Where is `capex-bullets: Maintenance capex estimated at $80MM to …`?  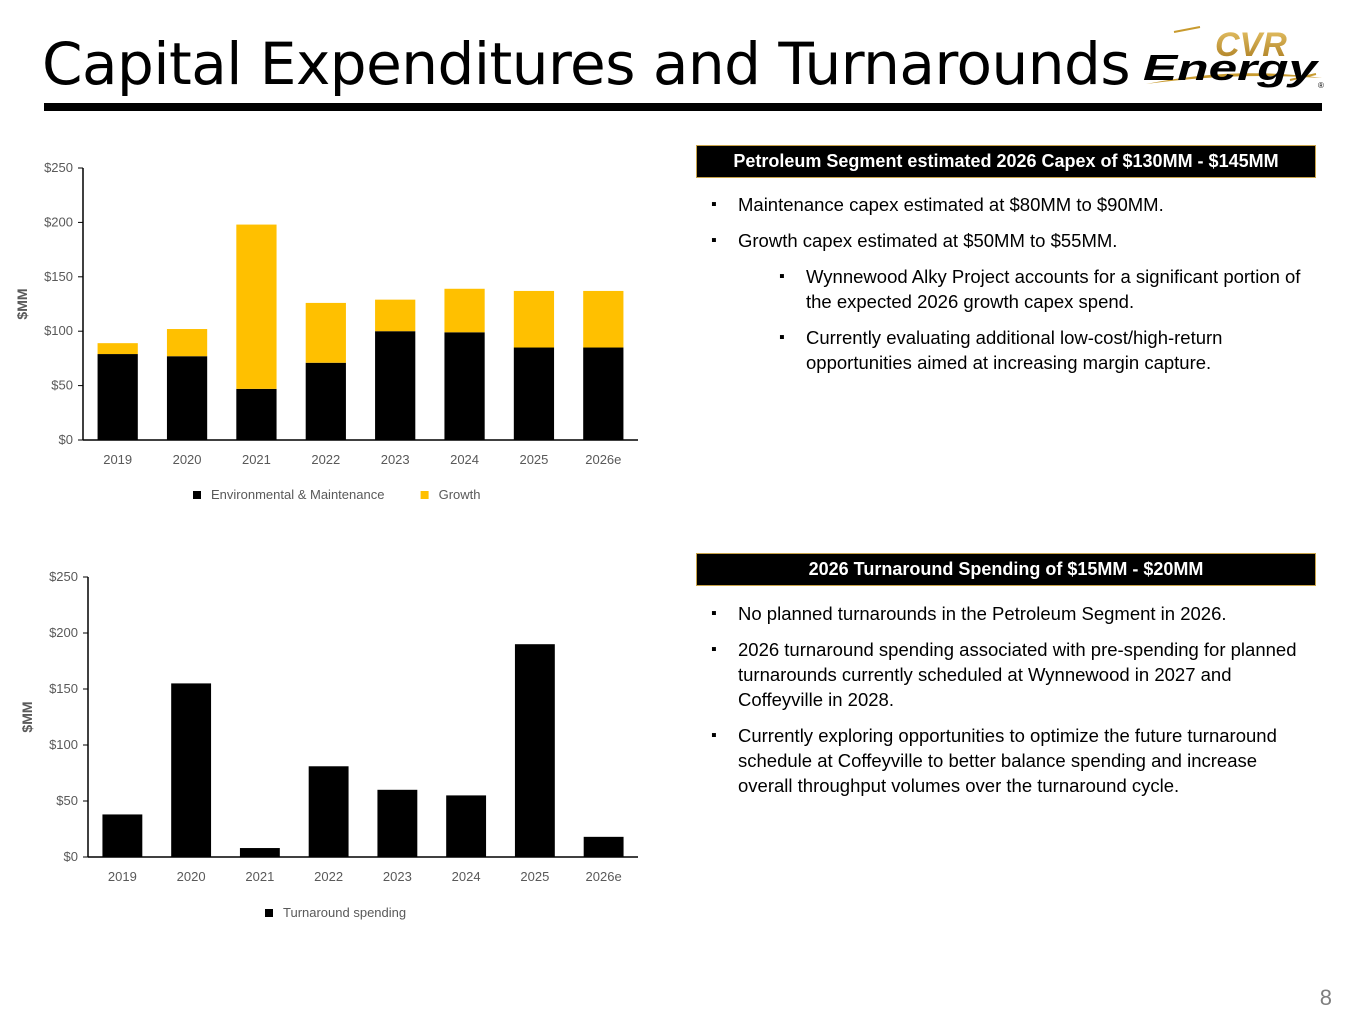 capex-bullets: Maintenance capex estimated at $80MM to … is located at coordinates (1008, 289).